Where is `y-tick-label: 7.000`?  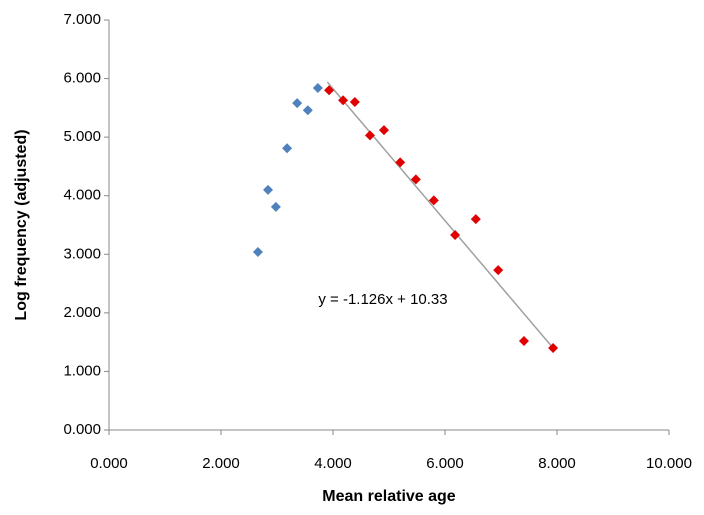 y-tick-label: 7.000 is located at coordinates (82, 19).